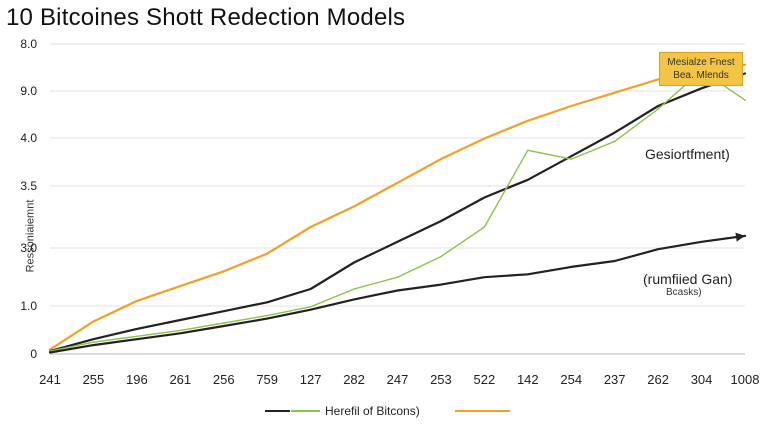  What do you see at coordinates (311, 379) in the screenshot?
I see `x-tick-label: 127` at bounding box center [311, 379].